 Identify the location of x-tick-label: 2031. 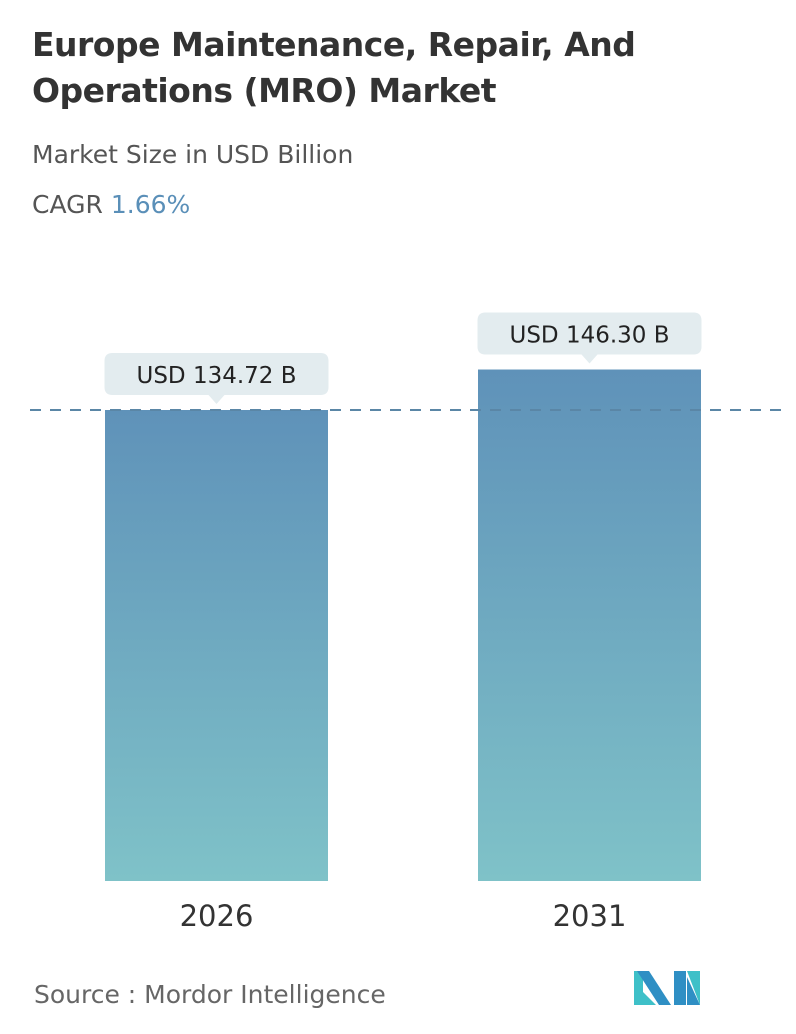
(590, 916).